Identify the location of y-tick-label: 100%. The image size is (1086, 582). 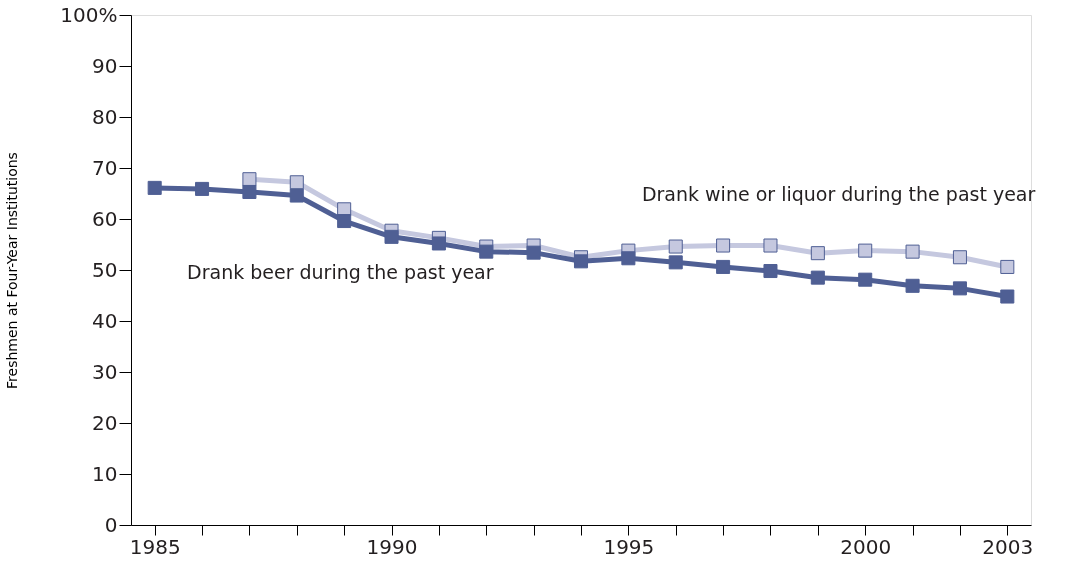
(89, 14).